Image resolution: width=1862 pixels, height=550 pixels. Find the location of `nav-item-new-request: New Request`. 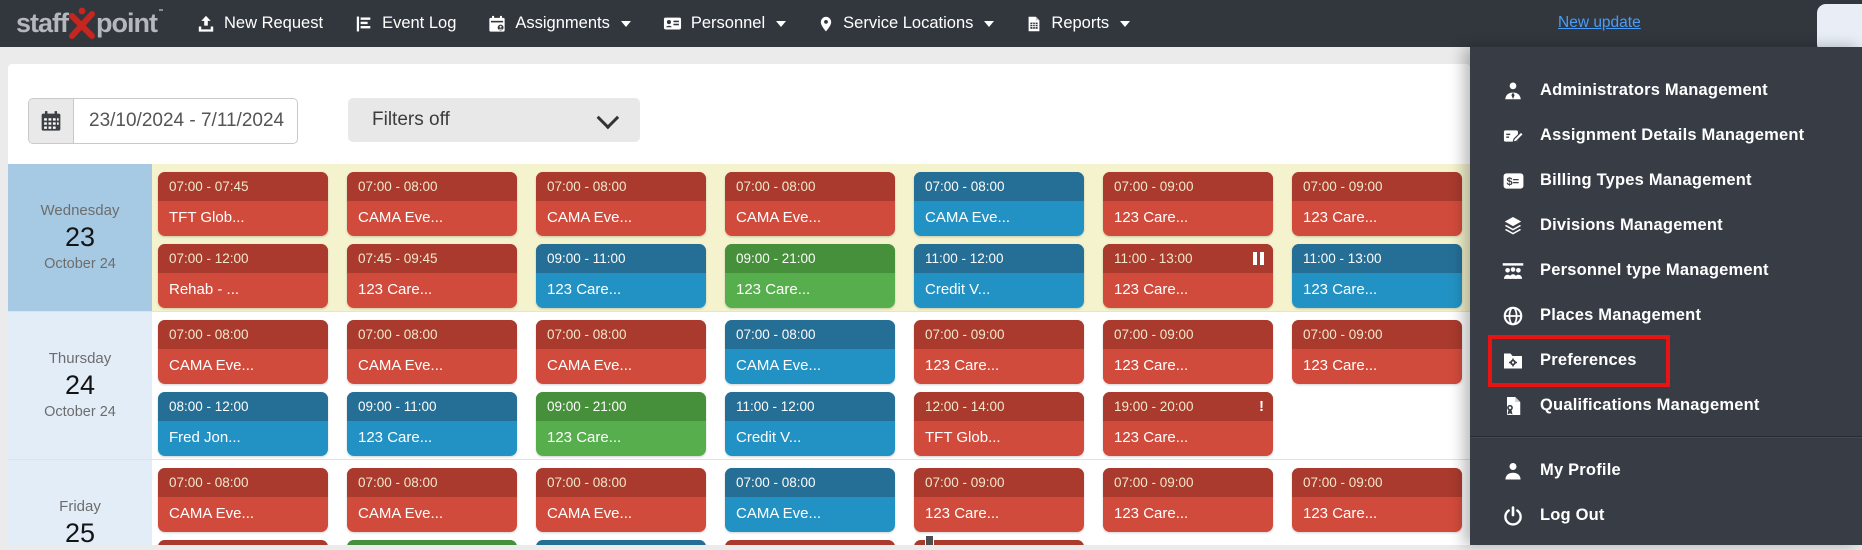

nav-item-new-request: New Request is located at coordinates (260, 23).